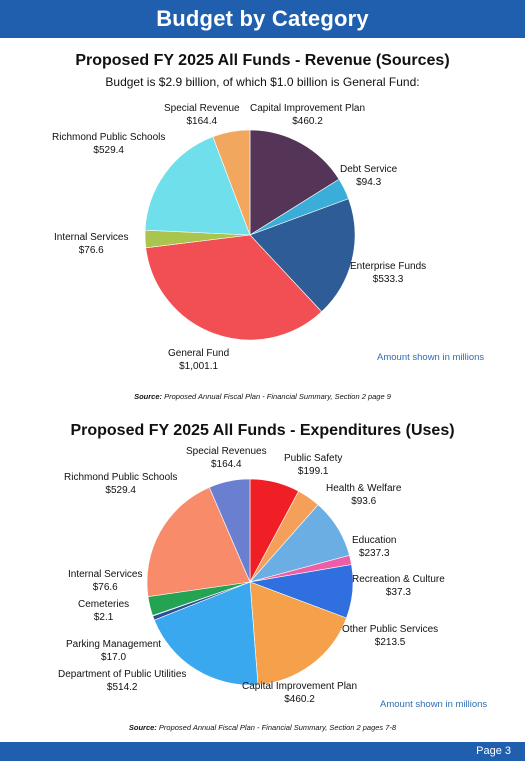 The width and height of the screenshot is (525, 761). What do you see at coordinates (105, 581) in the screenshot?
I see `exp-label-internal-services: Internal Services $76.6` at bounding box center [105, 581].